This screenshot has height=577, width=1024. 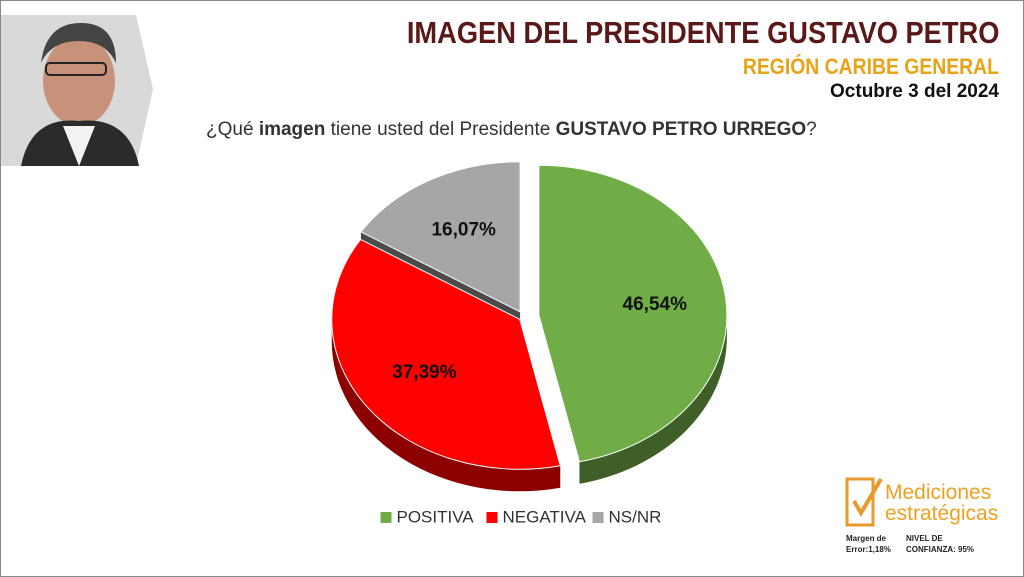 What do you see at coordinates (424, 372) in the screenshot?
I see `data-label: 37,39%` at bounding box center [424, 372].